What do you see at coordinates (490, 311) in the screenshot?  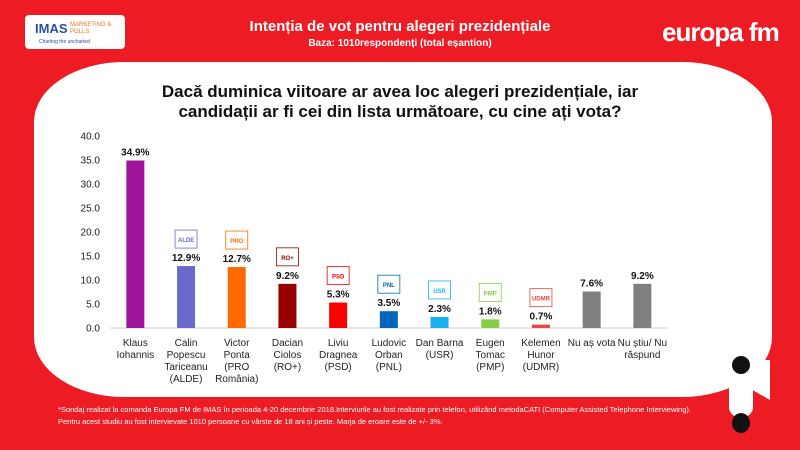 I see `data-label: 1.8%` at bounding box center [490, 311].